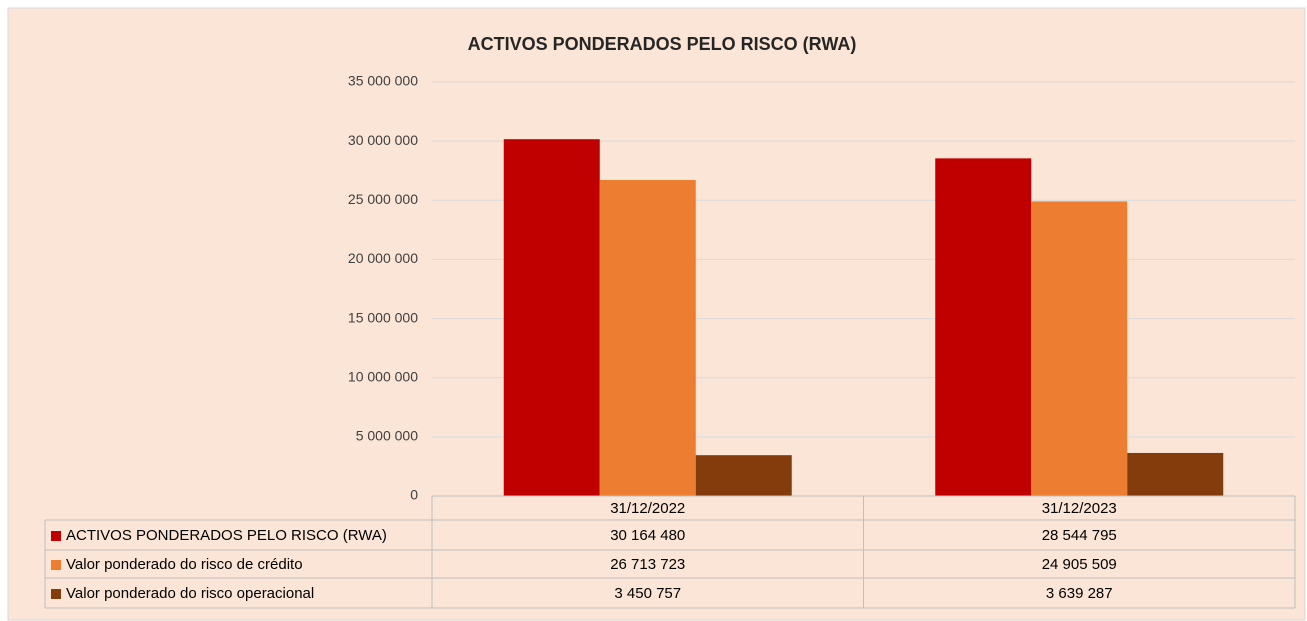 The width and height of the screenshot is (1307, 621). Describe the element at coordinates (190, 593) in the screenshot. I see `legend-label: Valor ponderado do risco operacional` at that location.